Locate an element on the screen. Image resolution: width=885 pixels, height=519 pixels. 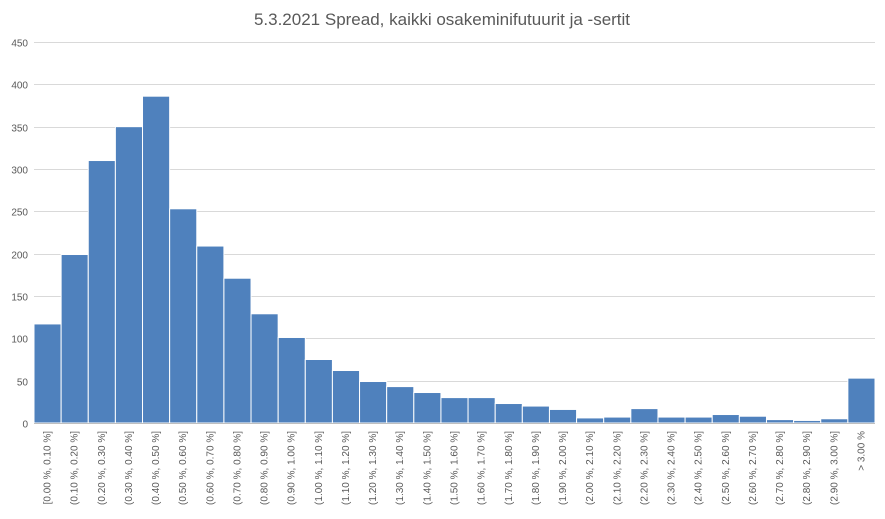
x-tick-label: (1.50 %, 1.60 %] is located at coordinates (455, 468).